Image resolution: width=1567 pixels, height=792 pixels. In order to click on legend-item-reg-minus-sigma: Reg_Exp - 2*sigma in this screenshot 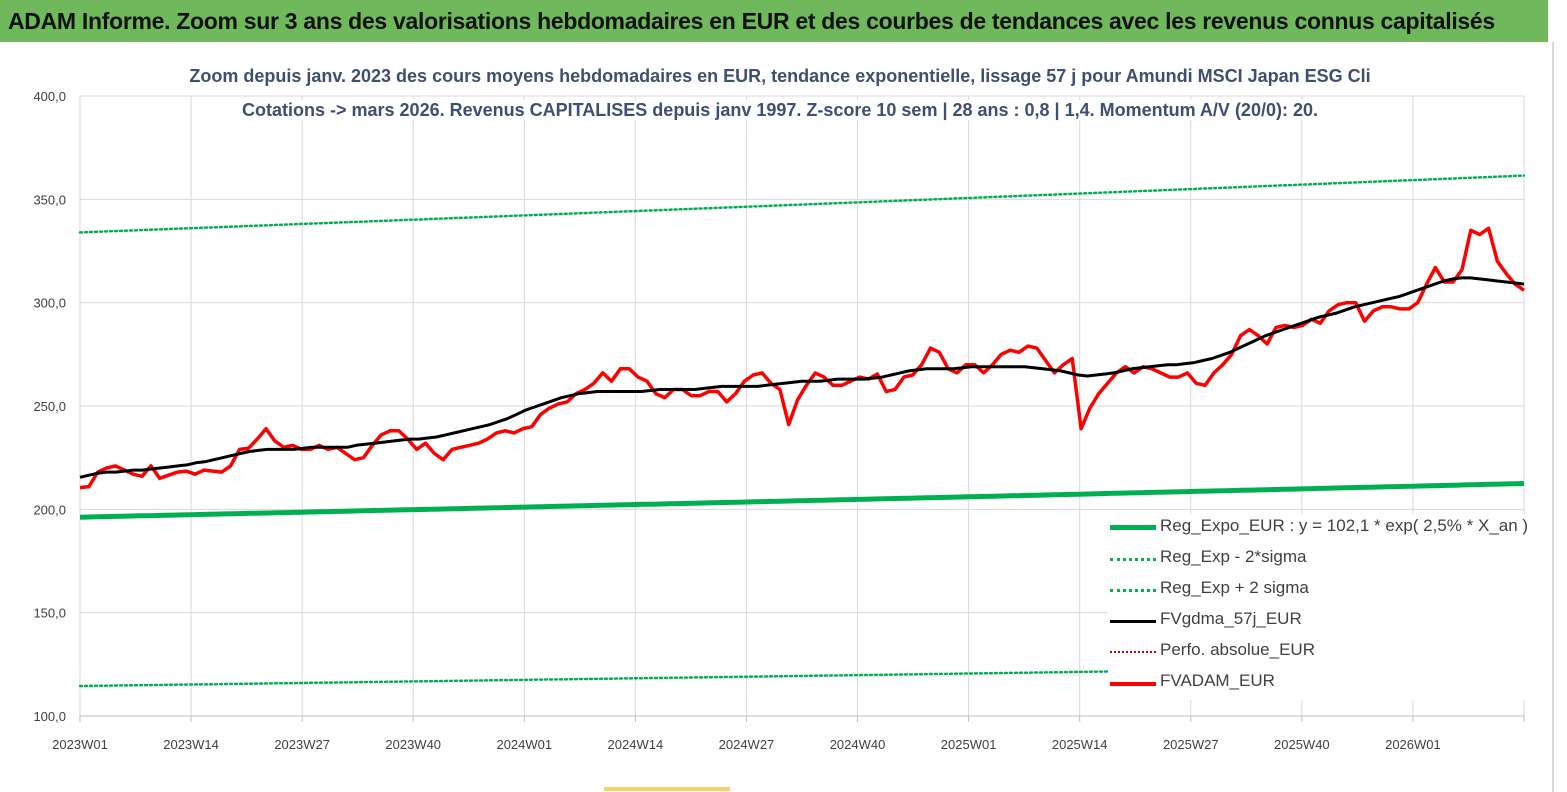, I will do `click(1318, 560)`.